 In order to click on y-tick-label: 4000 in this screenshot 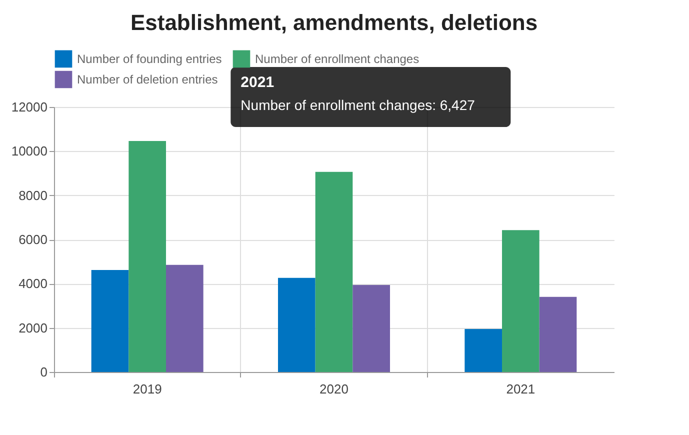, I will do `click(33, 284)`.